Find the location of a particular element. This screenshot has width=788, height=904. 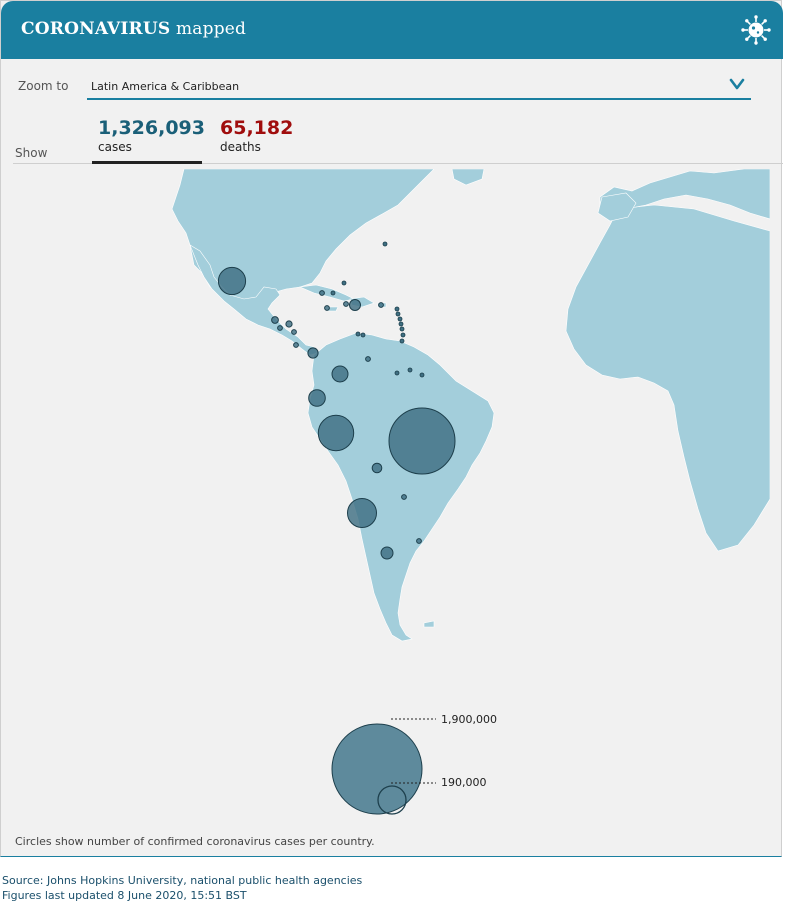

cases-count: 1,326,093 is located at coordinates (151, 128).